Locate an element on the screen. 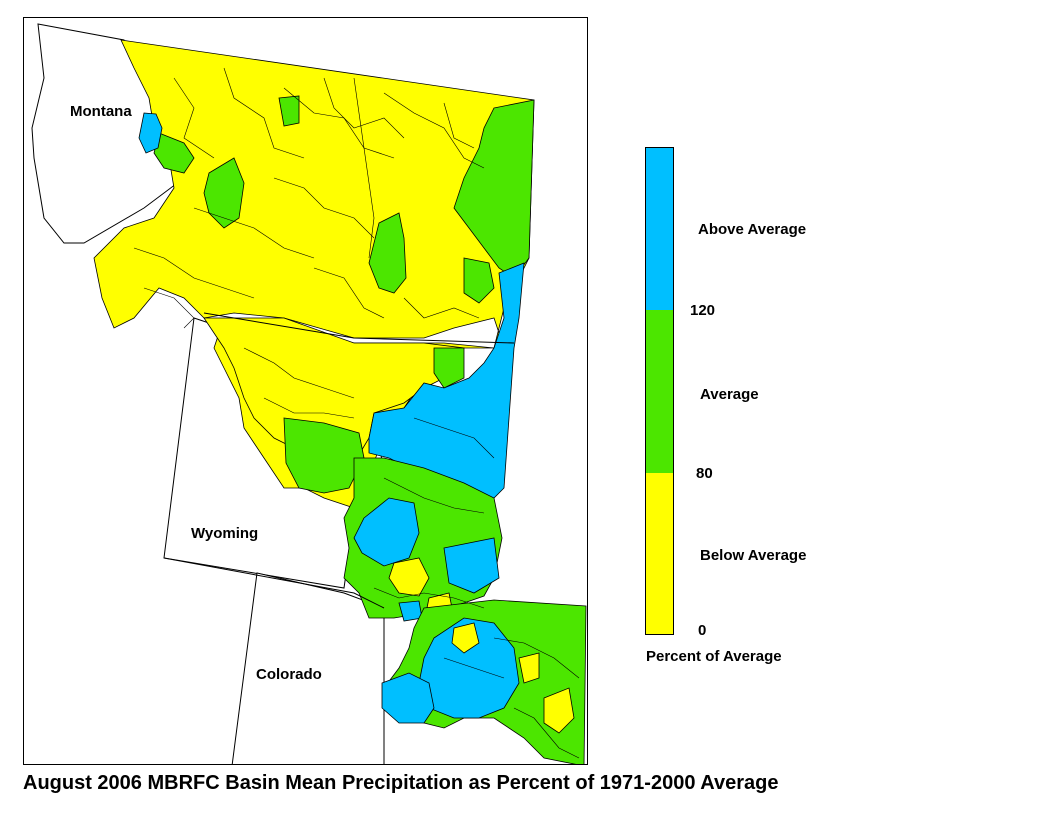 The image size is (1056, 816). basin-above-east is located at coordinates (446, 380).